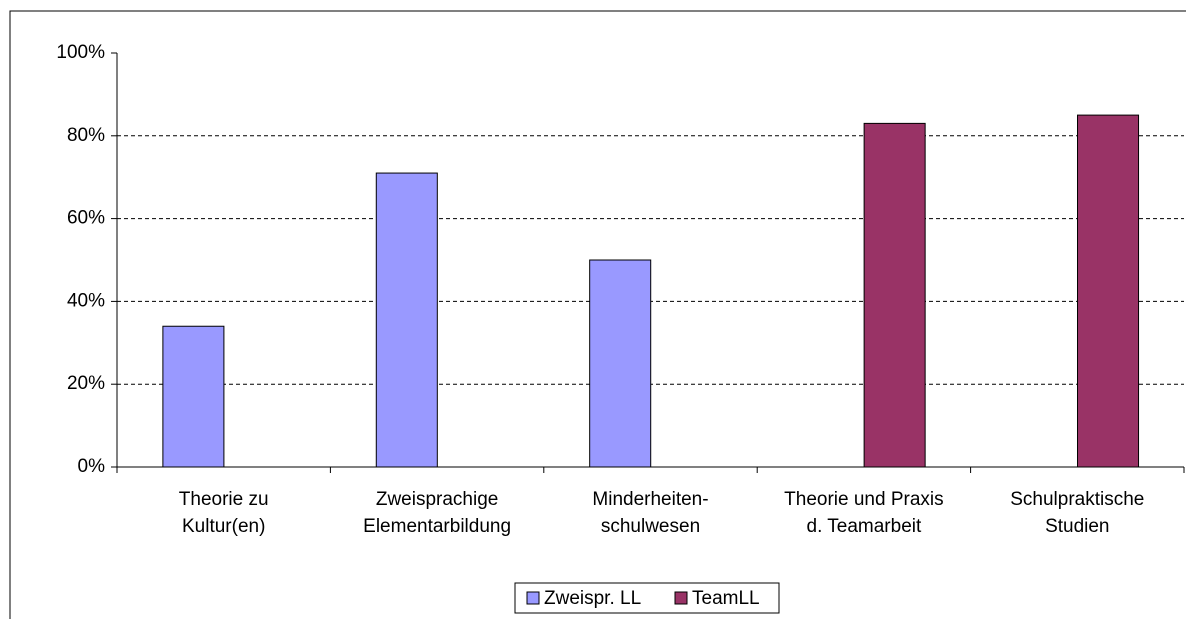 The width and height of the screenshot is (1186, 619). I want to click on x-tick-label: Minderheiten-, so click(650, 499).